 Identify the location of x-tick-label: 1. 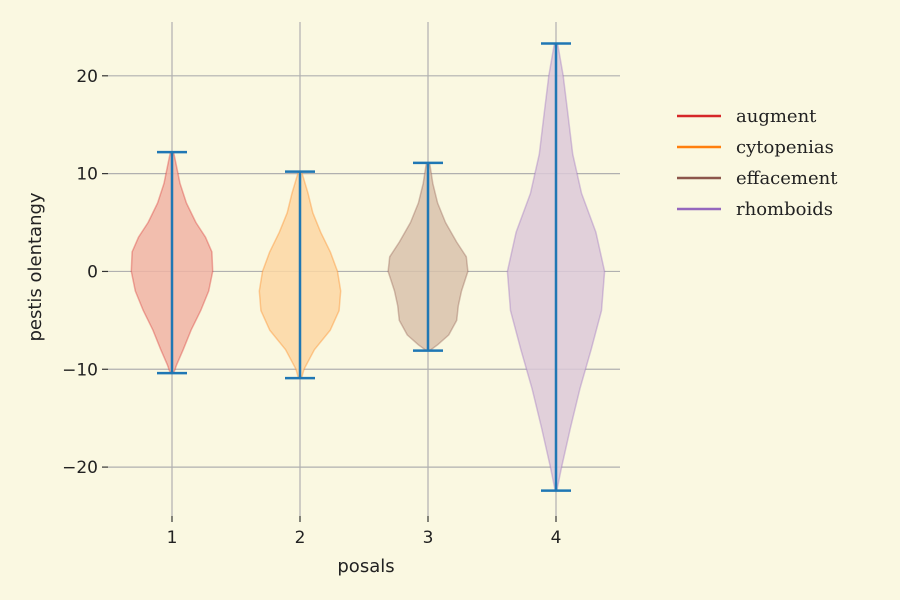
(172, 538).